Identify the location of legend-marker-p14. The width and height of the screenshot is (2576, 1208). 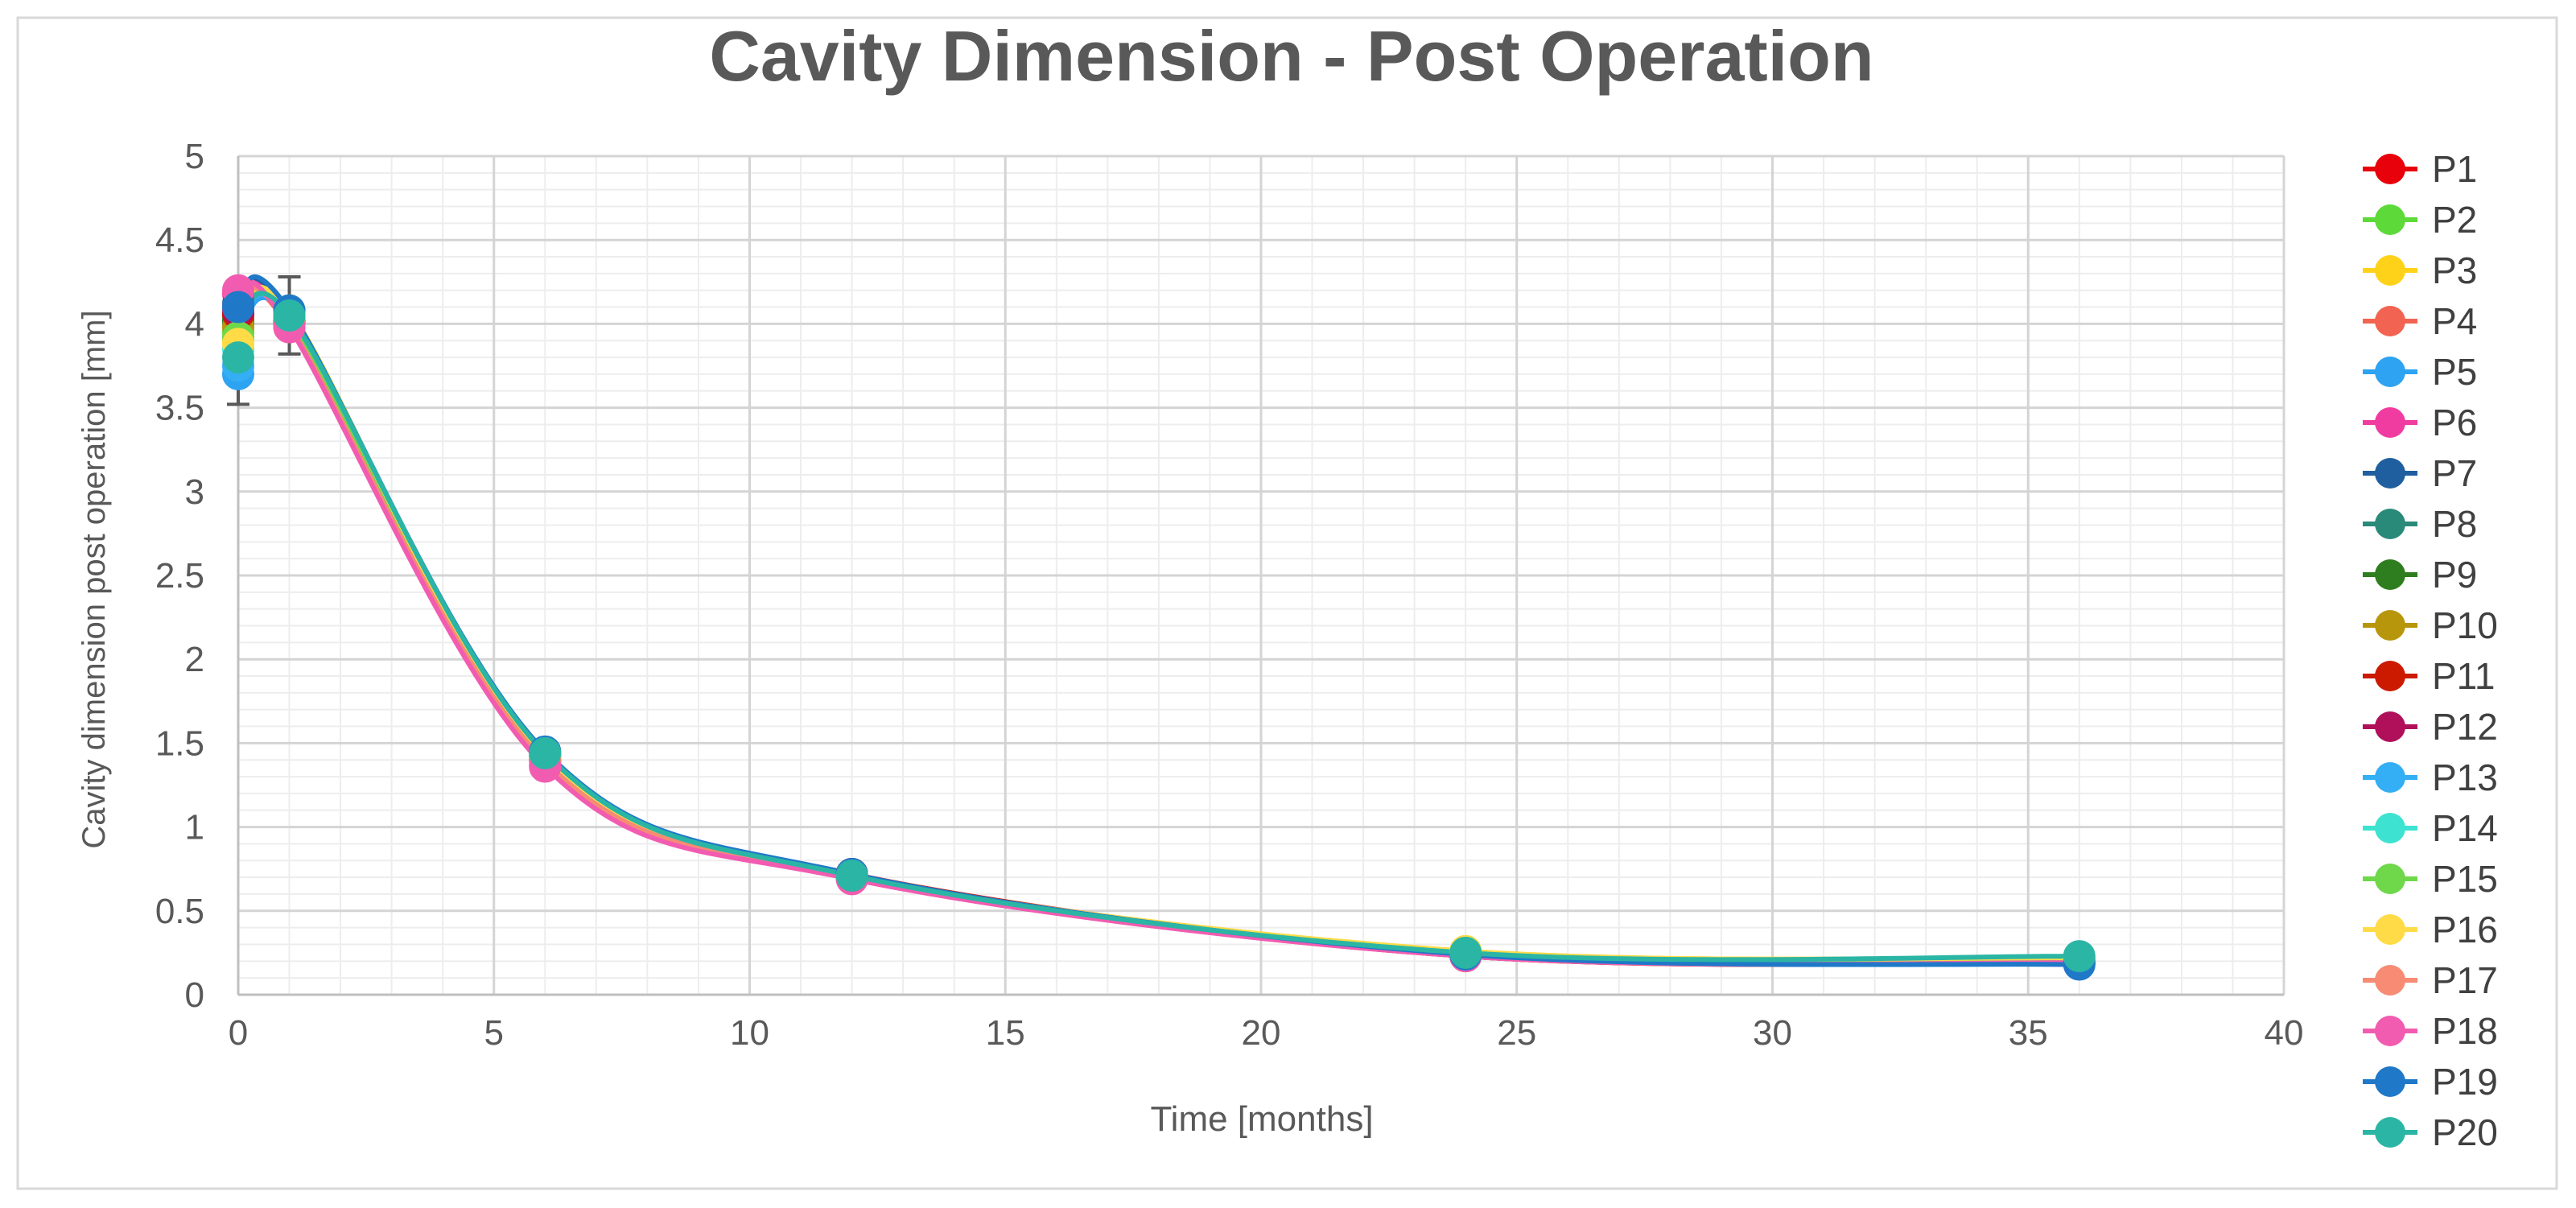
(2390, 828).